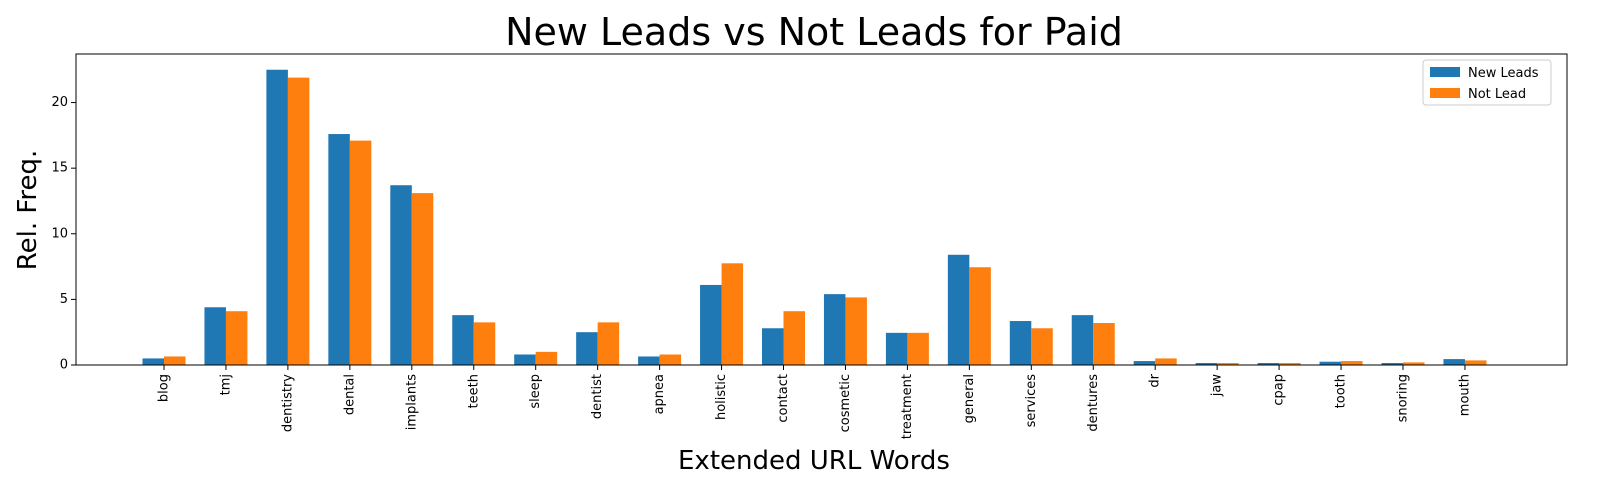 Image resolution: width=1600 pixels, height=500 pixels. What do you see at coordinates (1341, 391) in the screenshot?
I see `x-tick-label-tooth: tooth` at bounding box center [1341, 391].